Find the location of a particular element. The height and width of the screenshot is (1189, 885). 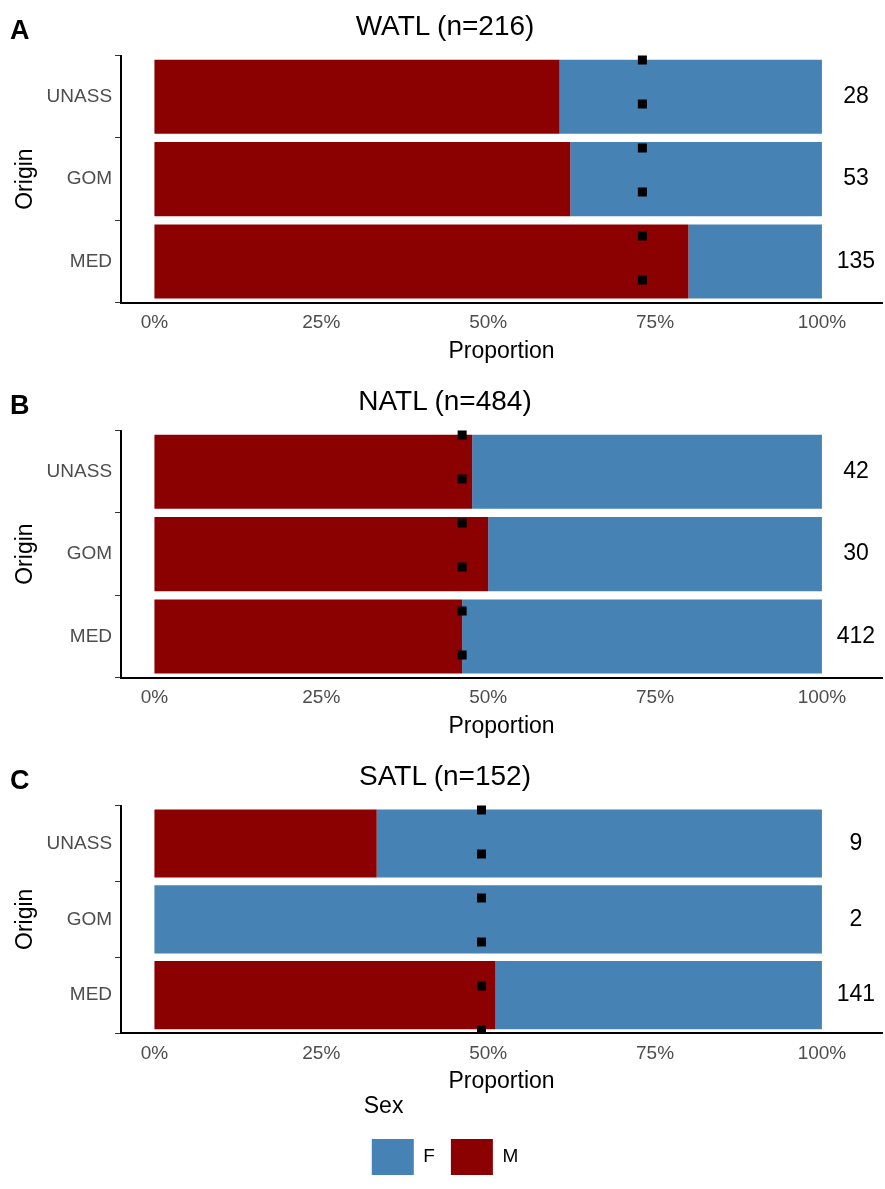

chart-title: NATL (n=484) is located at coordinates (445, 400).